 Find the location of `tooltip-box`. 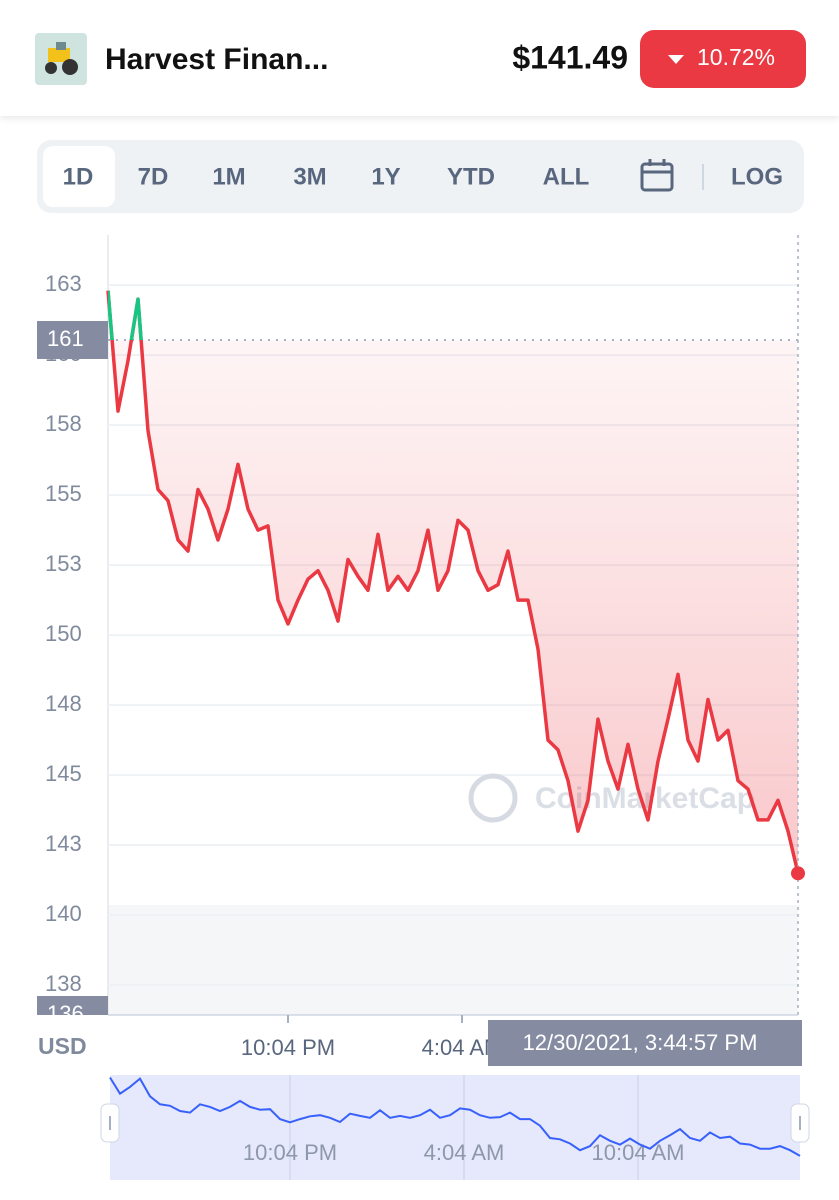

tooltip-box is located at coordinates (645, 1043).